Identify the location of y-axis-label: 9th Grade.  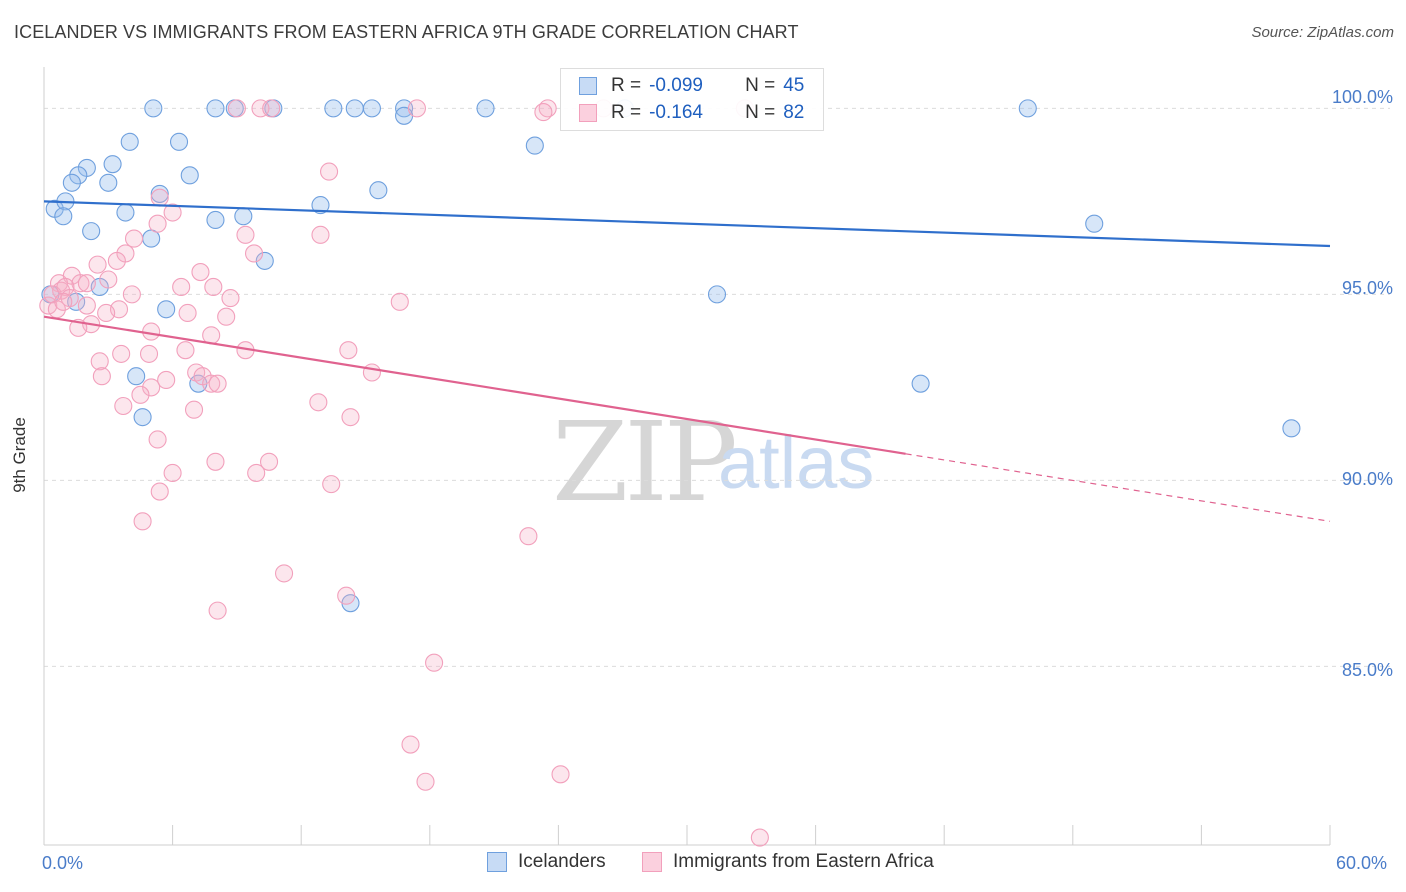
(19, 455).